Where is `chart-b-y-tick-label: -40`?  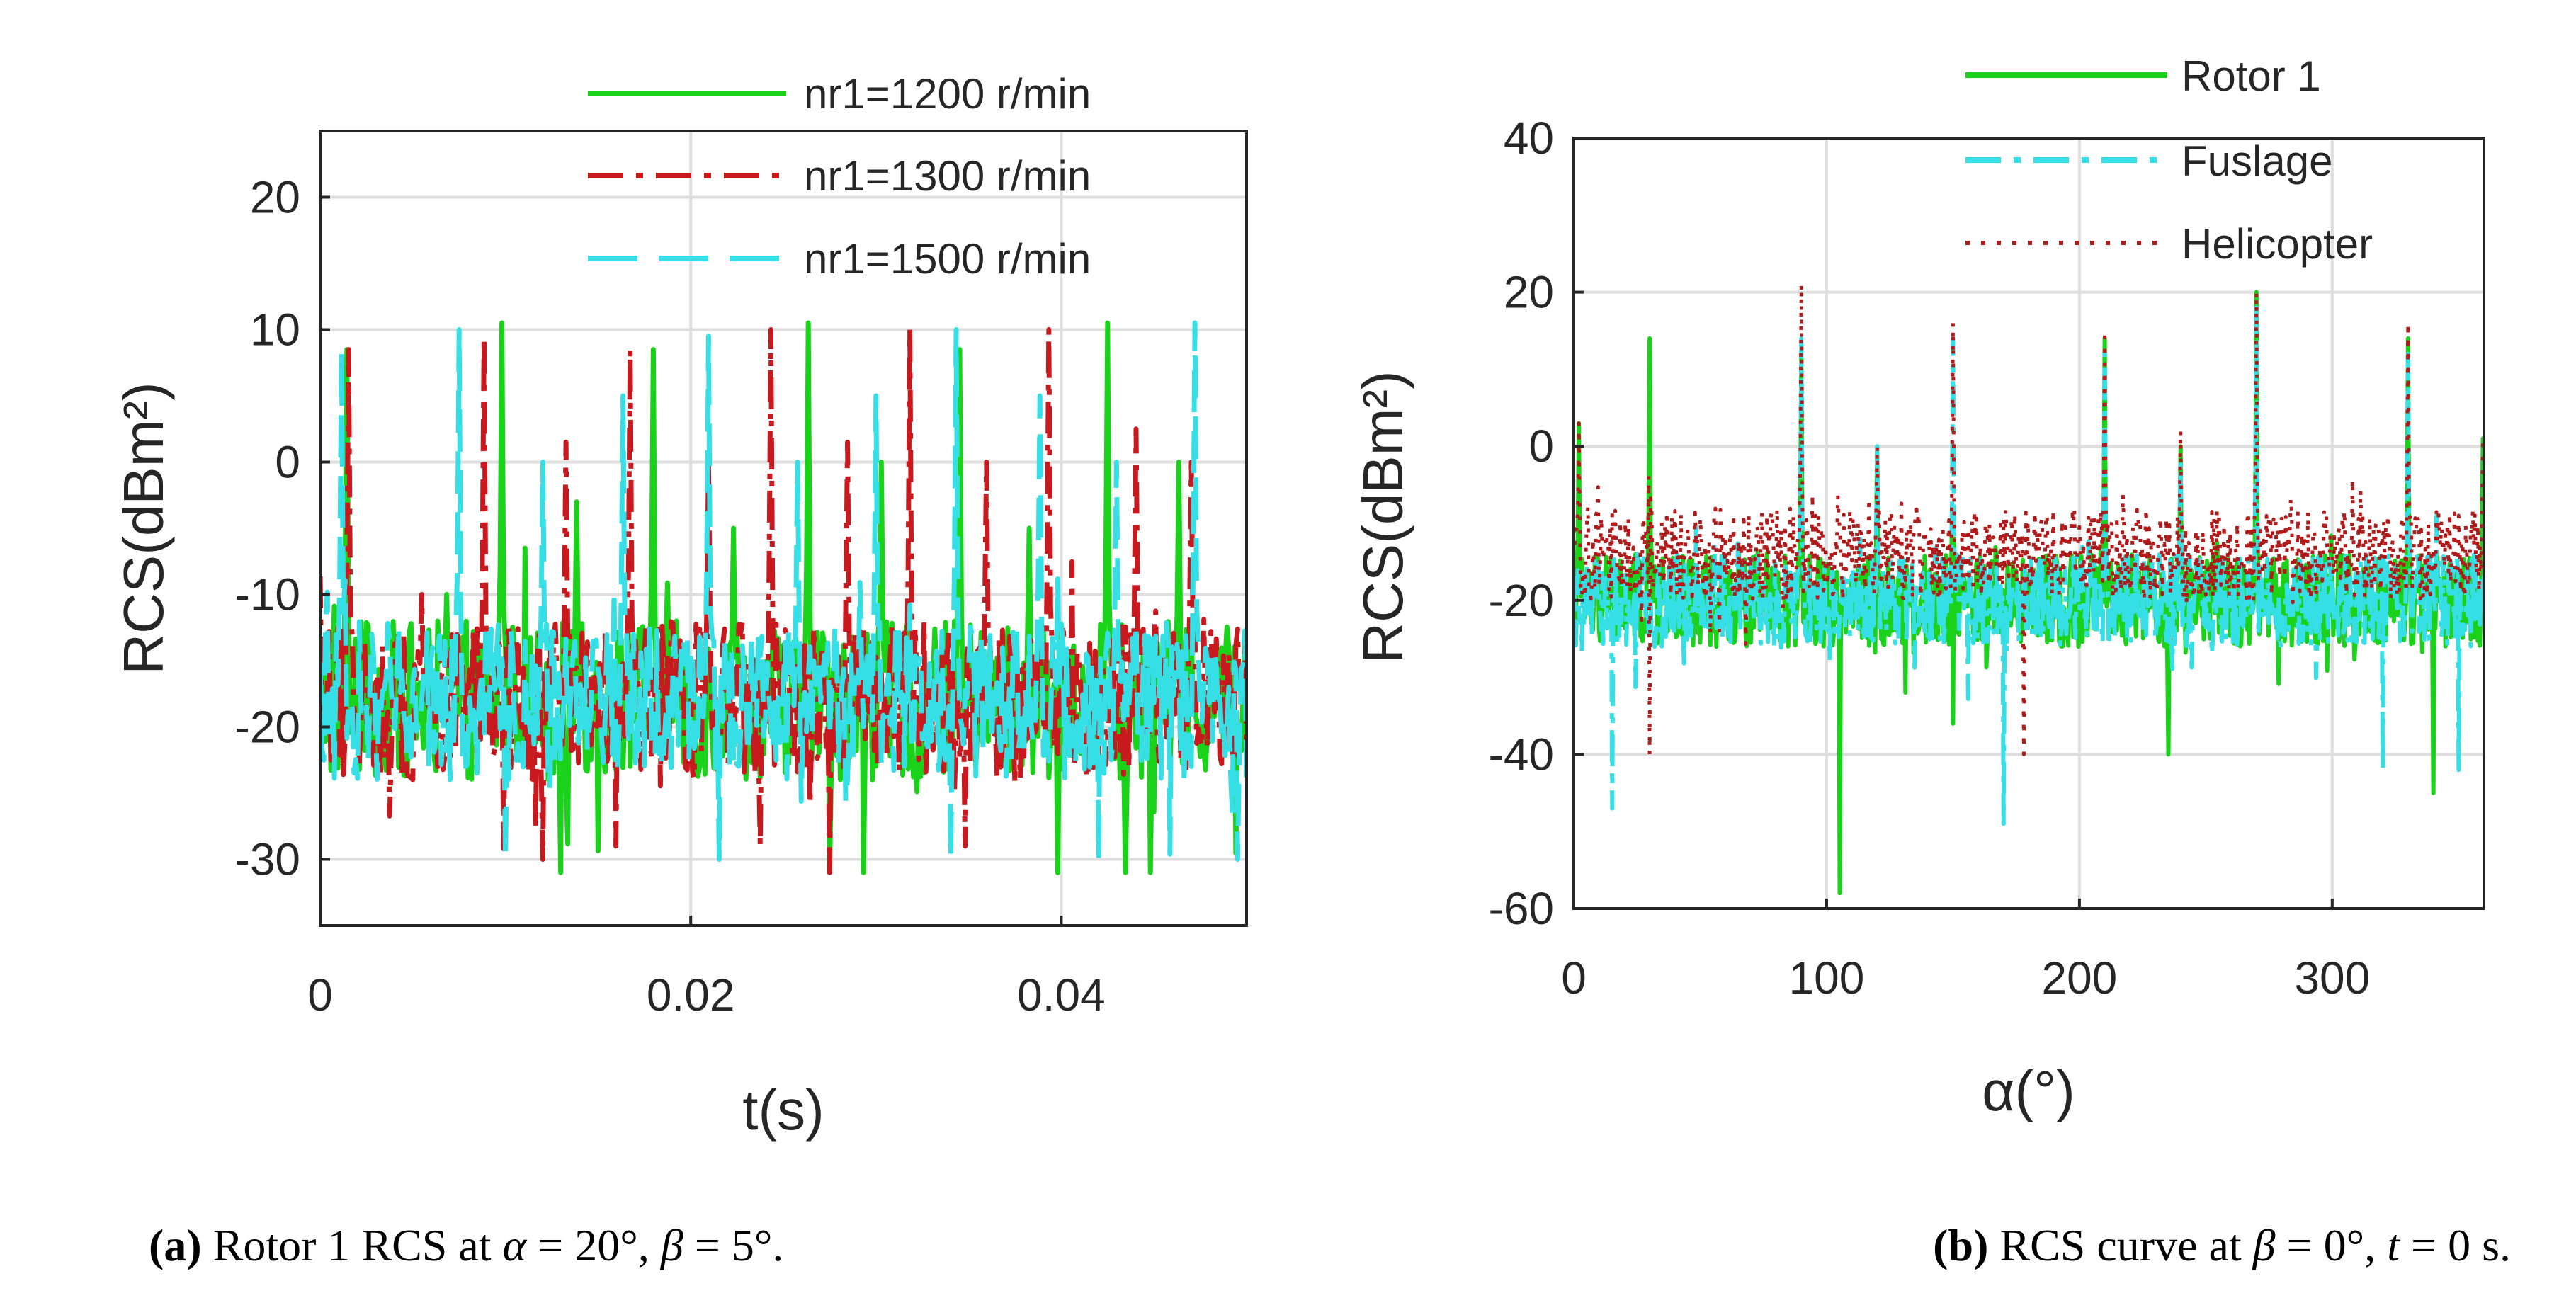
chart-b-y-tick-label: -40 is located at coordinates (1522, 755).